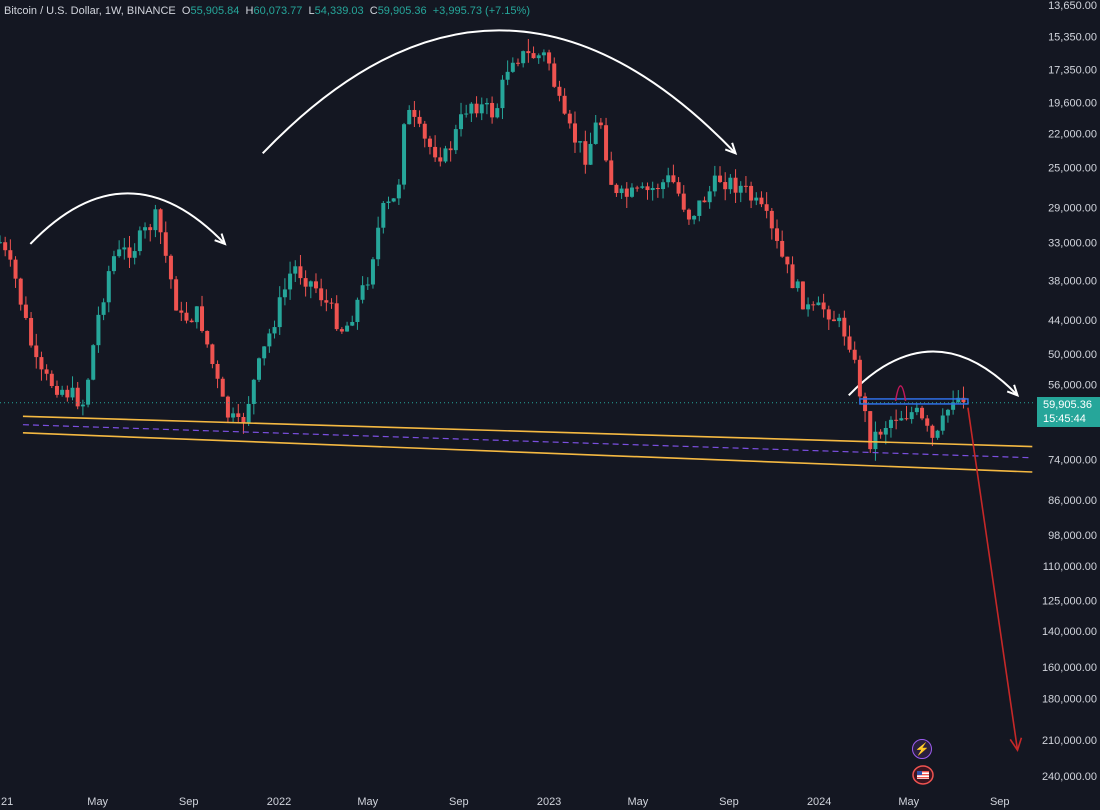  Describe the element at coordinates (1069, 632) in the screenshot. I see `y-tick-label: 140,000.00` at that location.